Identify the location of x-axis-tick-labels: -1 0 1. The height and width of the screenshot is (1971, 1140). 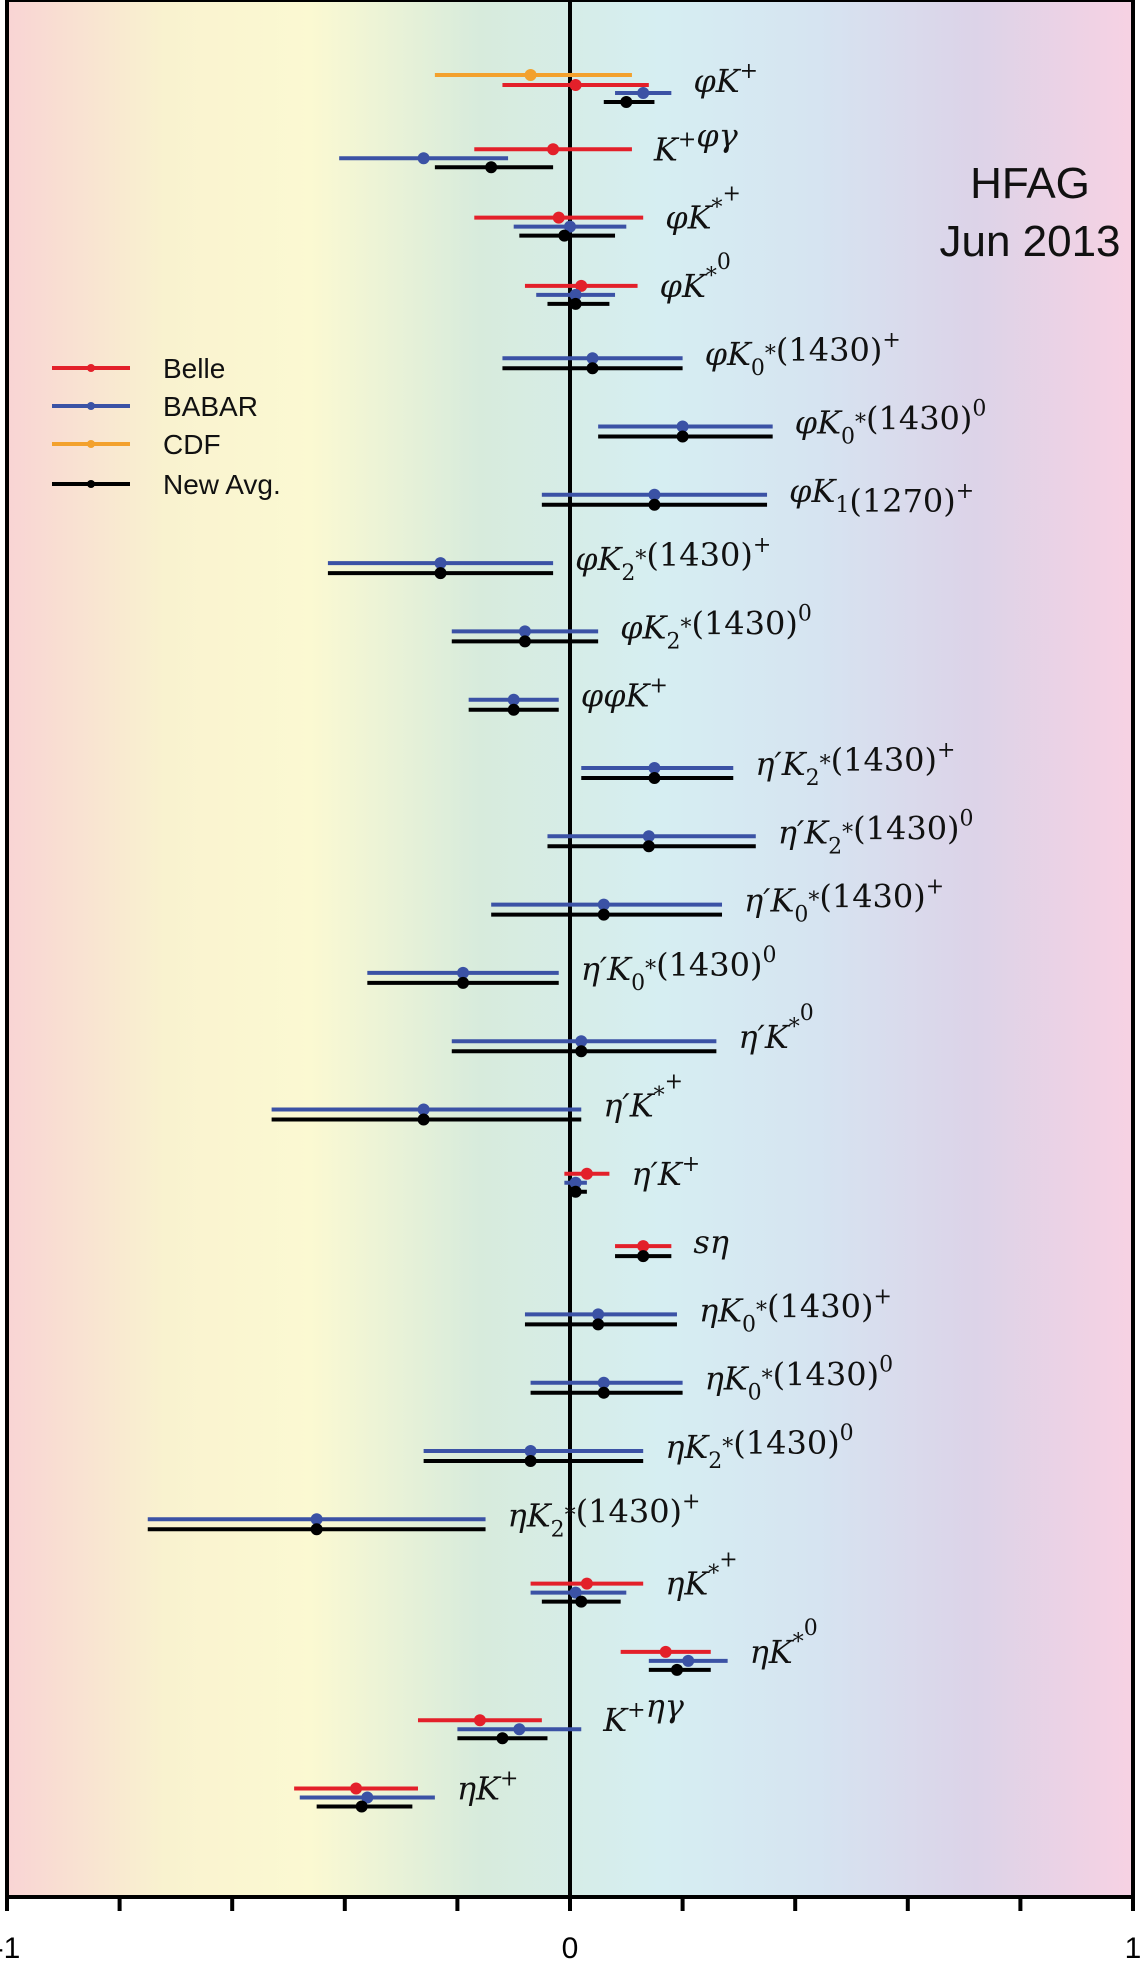
(570, 1948).